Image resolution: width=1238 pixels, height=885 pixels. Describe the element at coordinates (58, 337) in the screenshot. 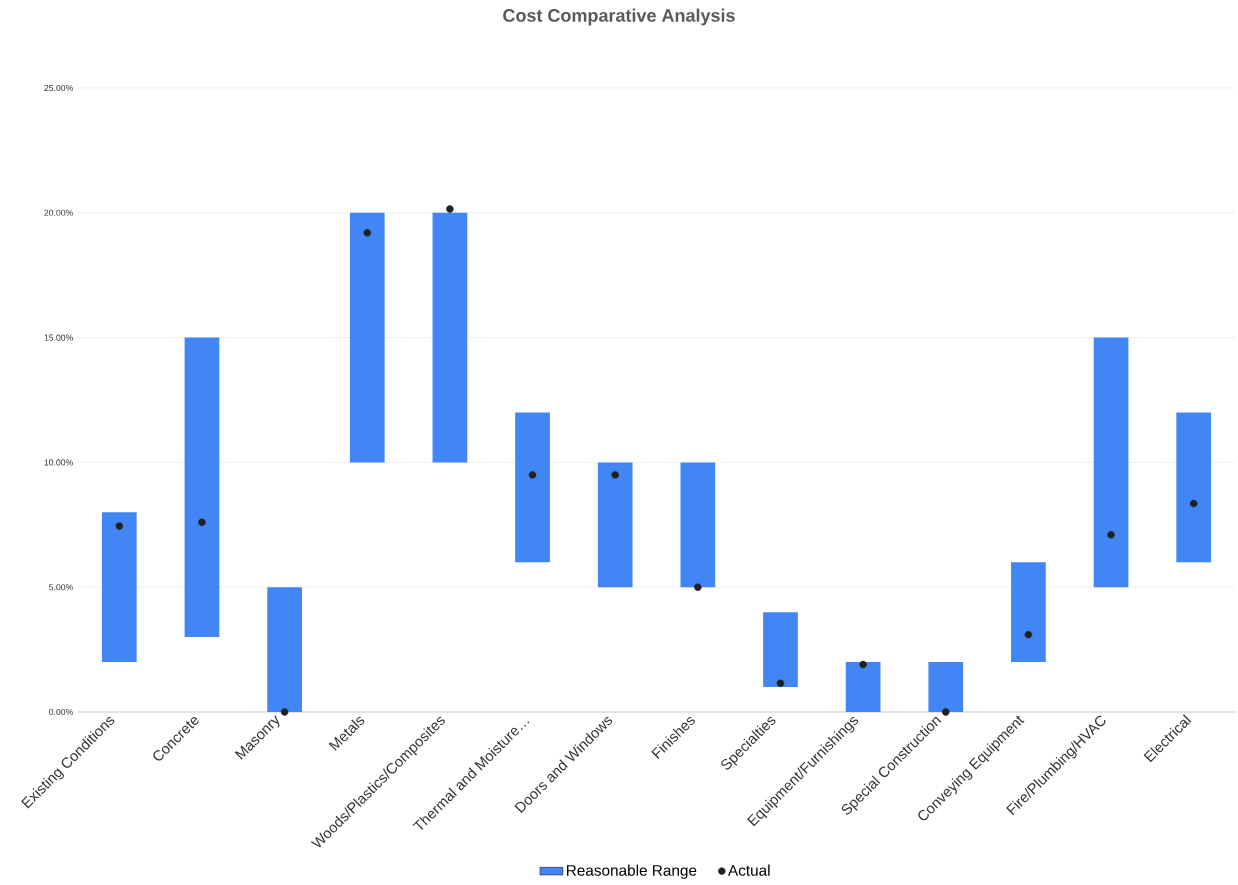

I see `y-tick-label: 15.00%` at that location.